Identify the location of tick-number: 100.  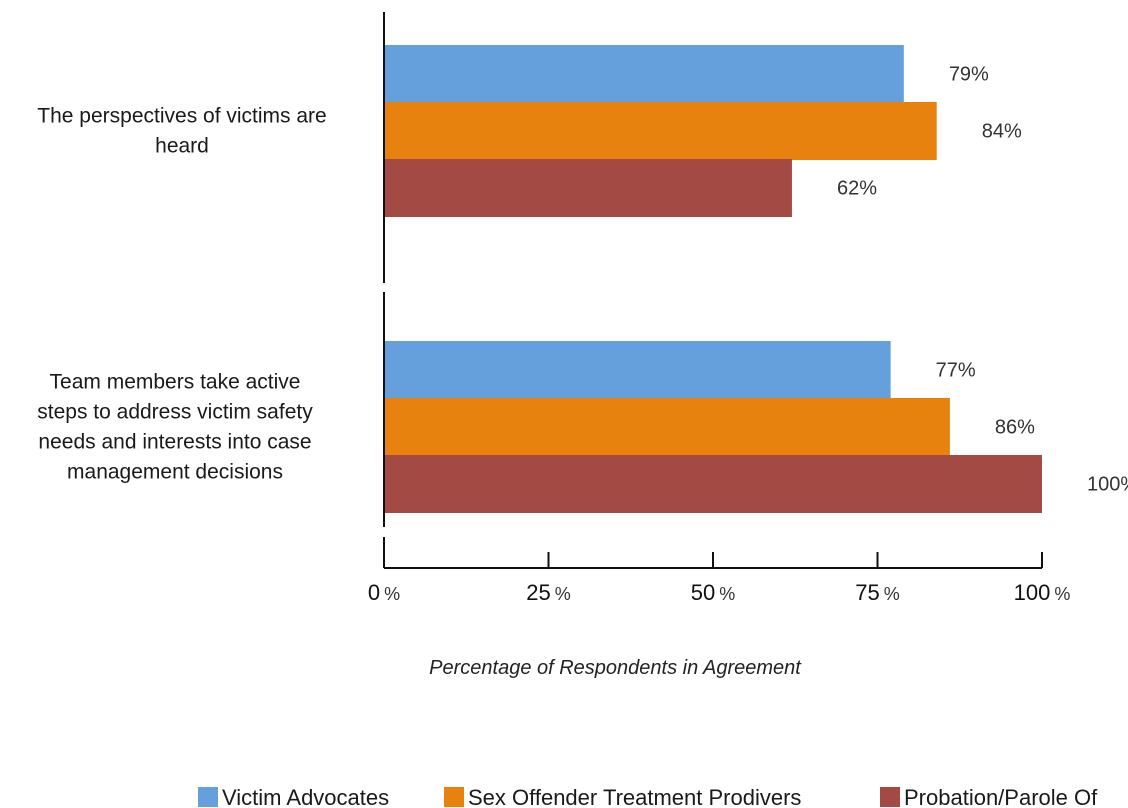
(1032, 592).